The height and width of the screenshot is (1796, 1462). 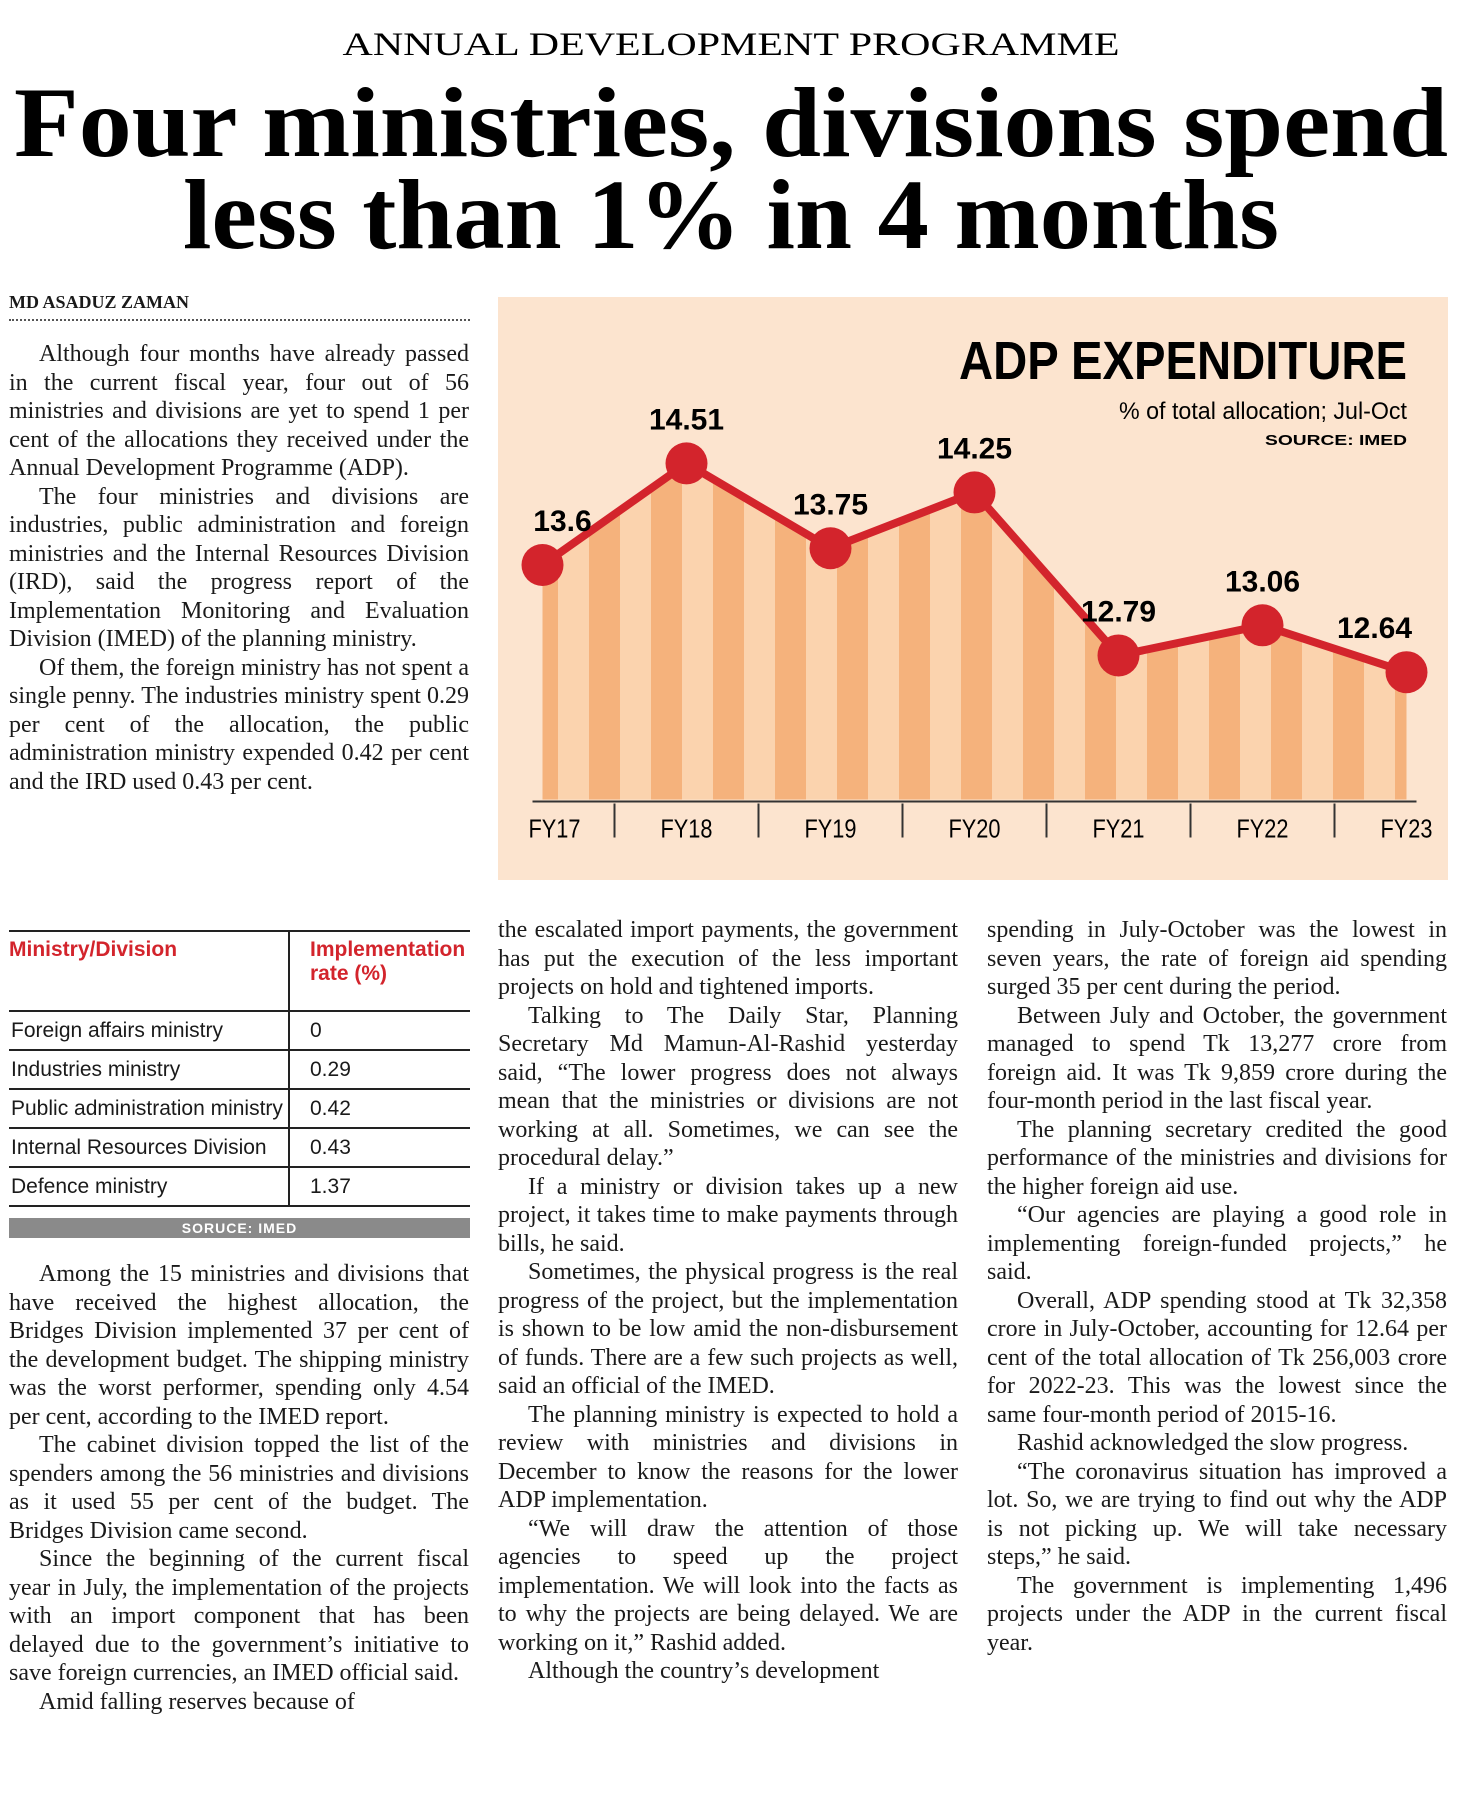 What do you see at coordinates (239, 306) in the screenshot?
I see `byline: MD ASADUZ ZAMAN` at bounding box center [239, 306].